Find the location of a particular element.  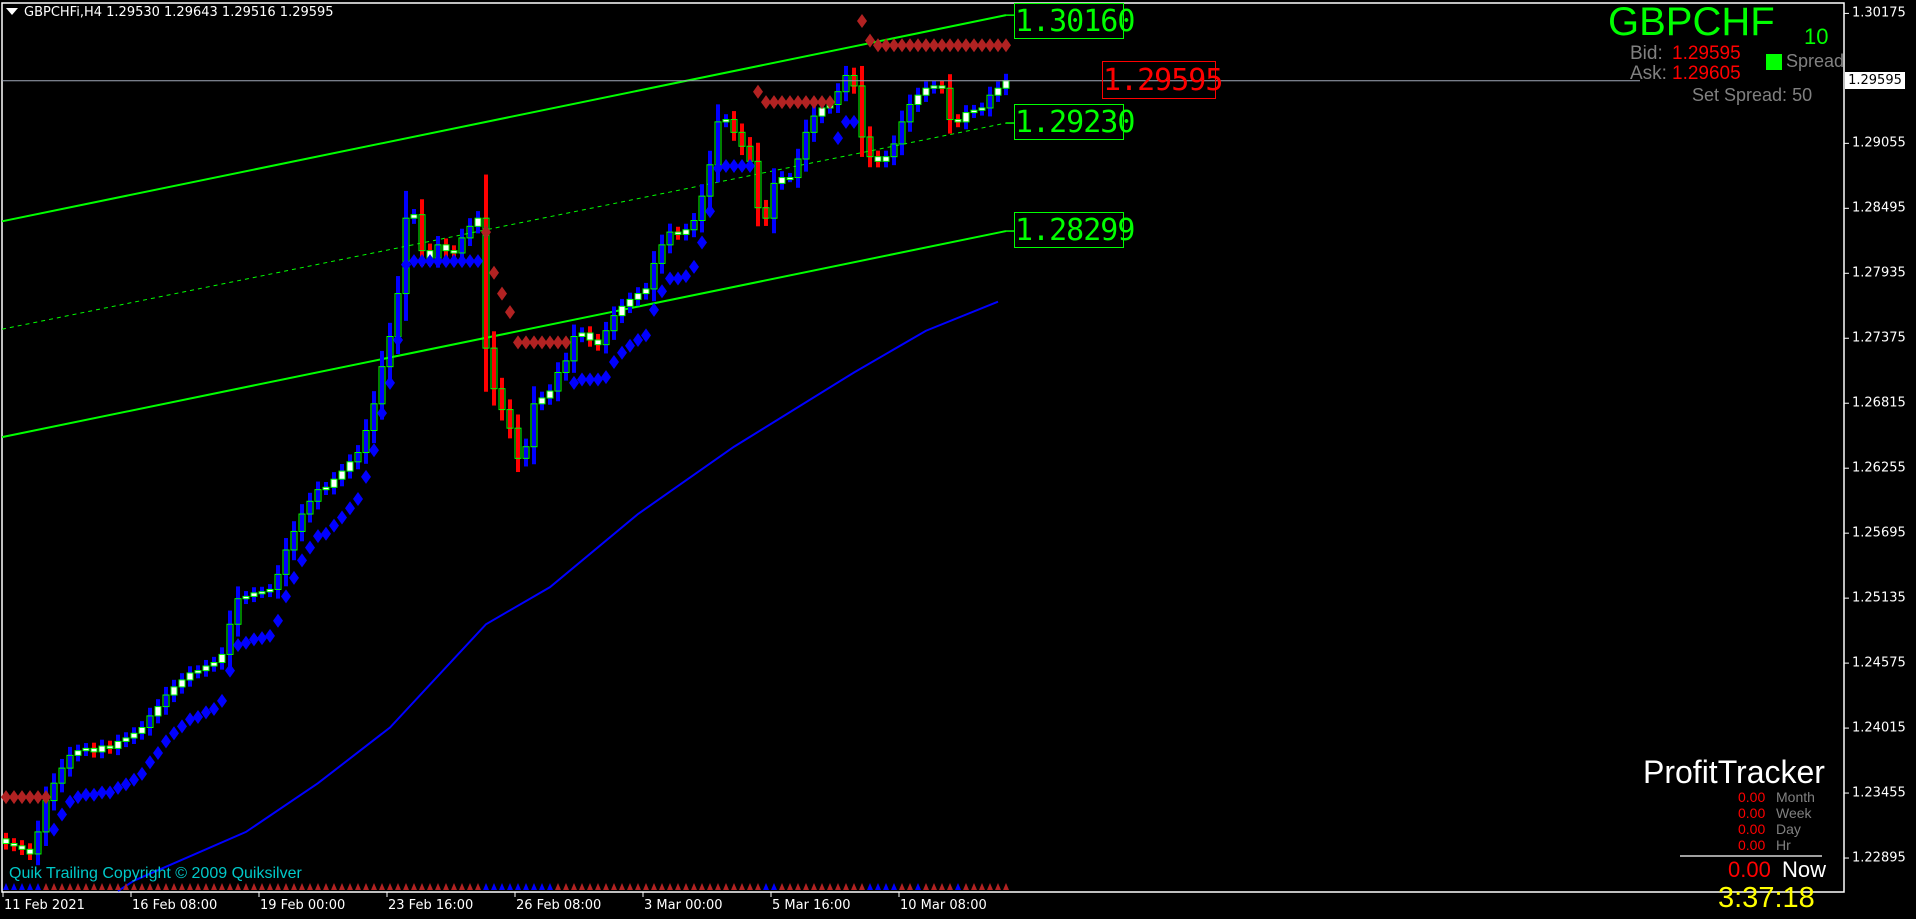

profit-week-label: Week is located at coordinates (1794, 813).